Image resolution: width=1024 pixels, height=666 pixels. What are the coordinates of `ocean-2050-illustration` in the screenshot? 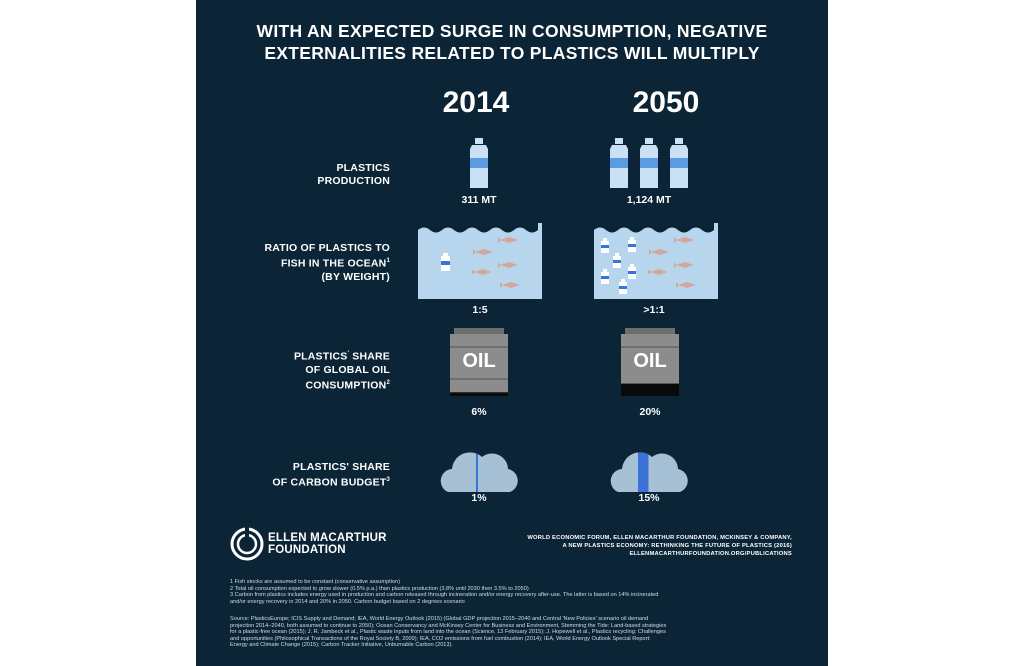 It's located at (656, 261).